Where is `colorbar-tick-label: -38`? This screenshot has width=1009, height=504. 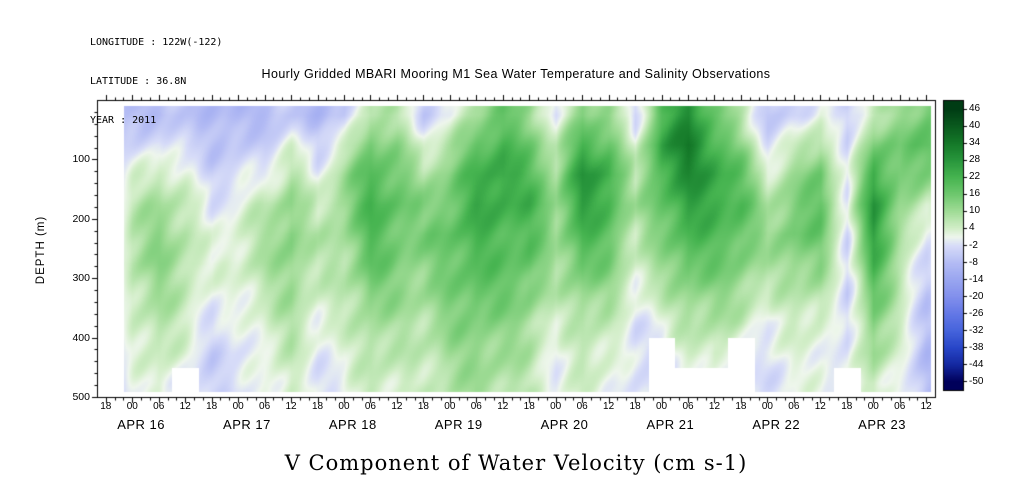 colorbar-tick-label: -38 is located at coordinates (976, 347).